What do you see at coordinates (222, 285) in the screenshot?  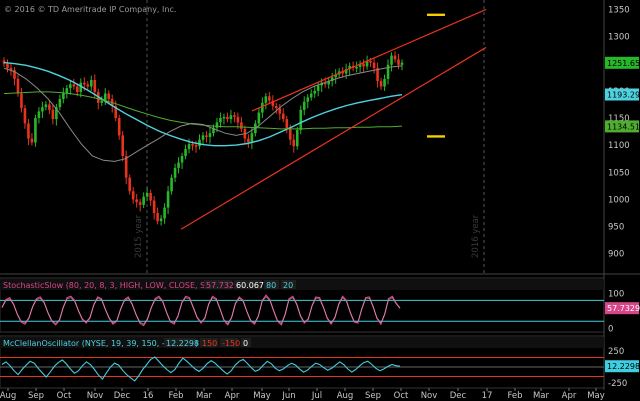 I see `stochastic-legend-value: 57.7329` at bounding box center [222, 285].